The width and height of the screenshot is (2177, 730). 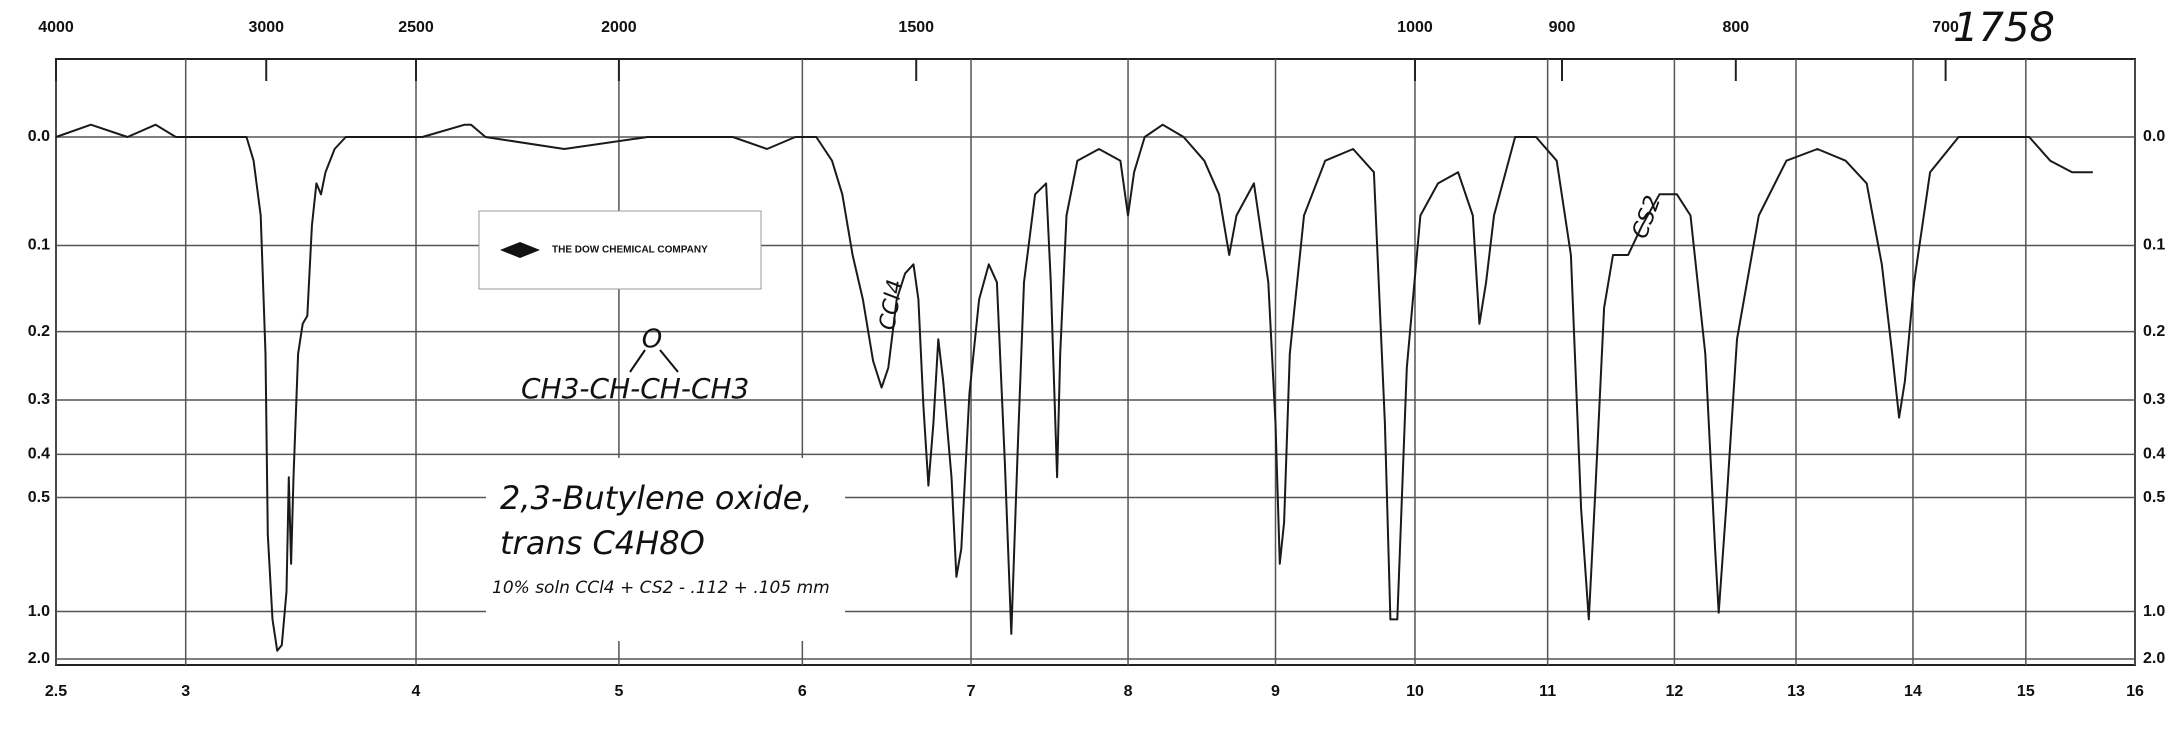 I want to click on x-tick-label: 2.5, so click(x=56, y=691).